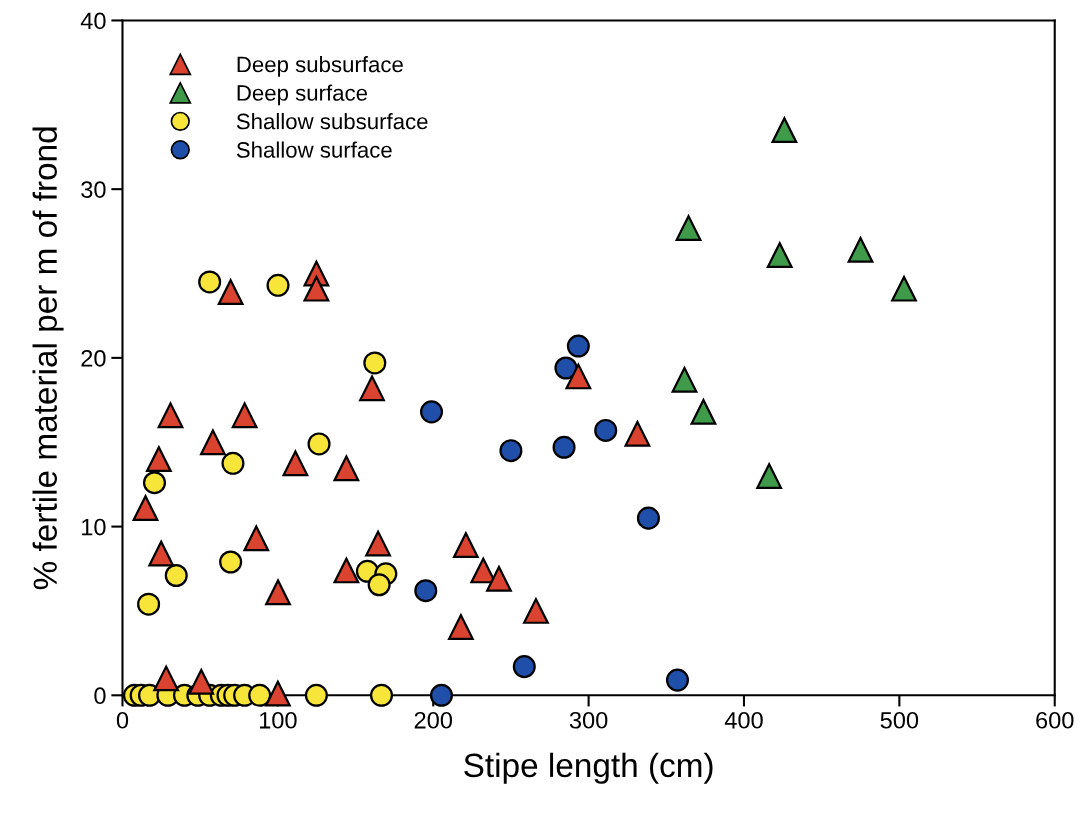 The image size is (1084, 818). Describe the element at coordinates (1055, 720) in the screenshot. I see `x-tick-label: 600` at that location.